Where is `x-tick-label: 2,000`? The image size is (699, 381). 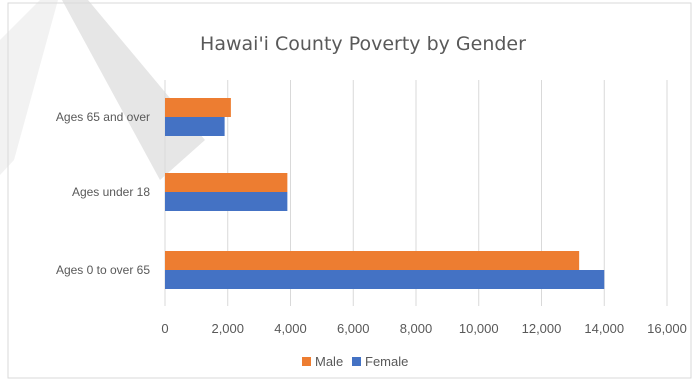 x-tick-label: 2,000 is located at coordinates (227, 328).